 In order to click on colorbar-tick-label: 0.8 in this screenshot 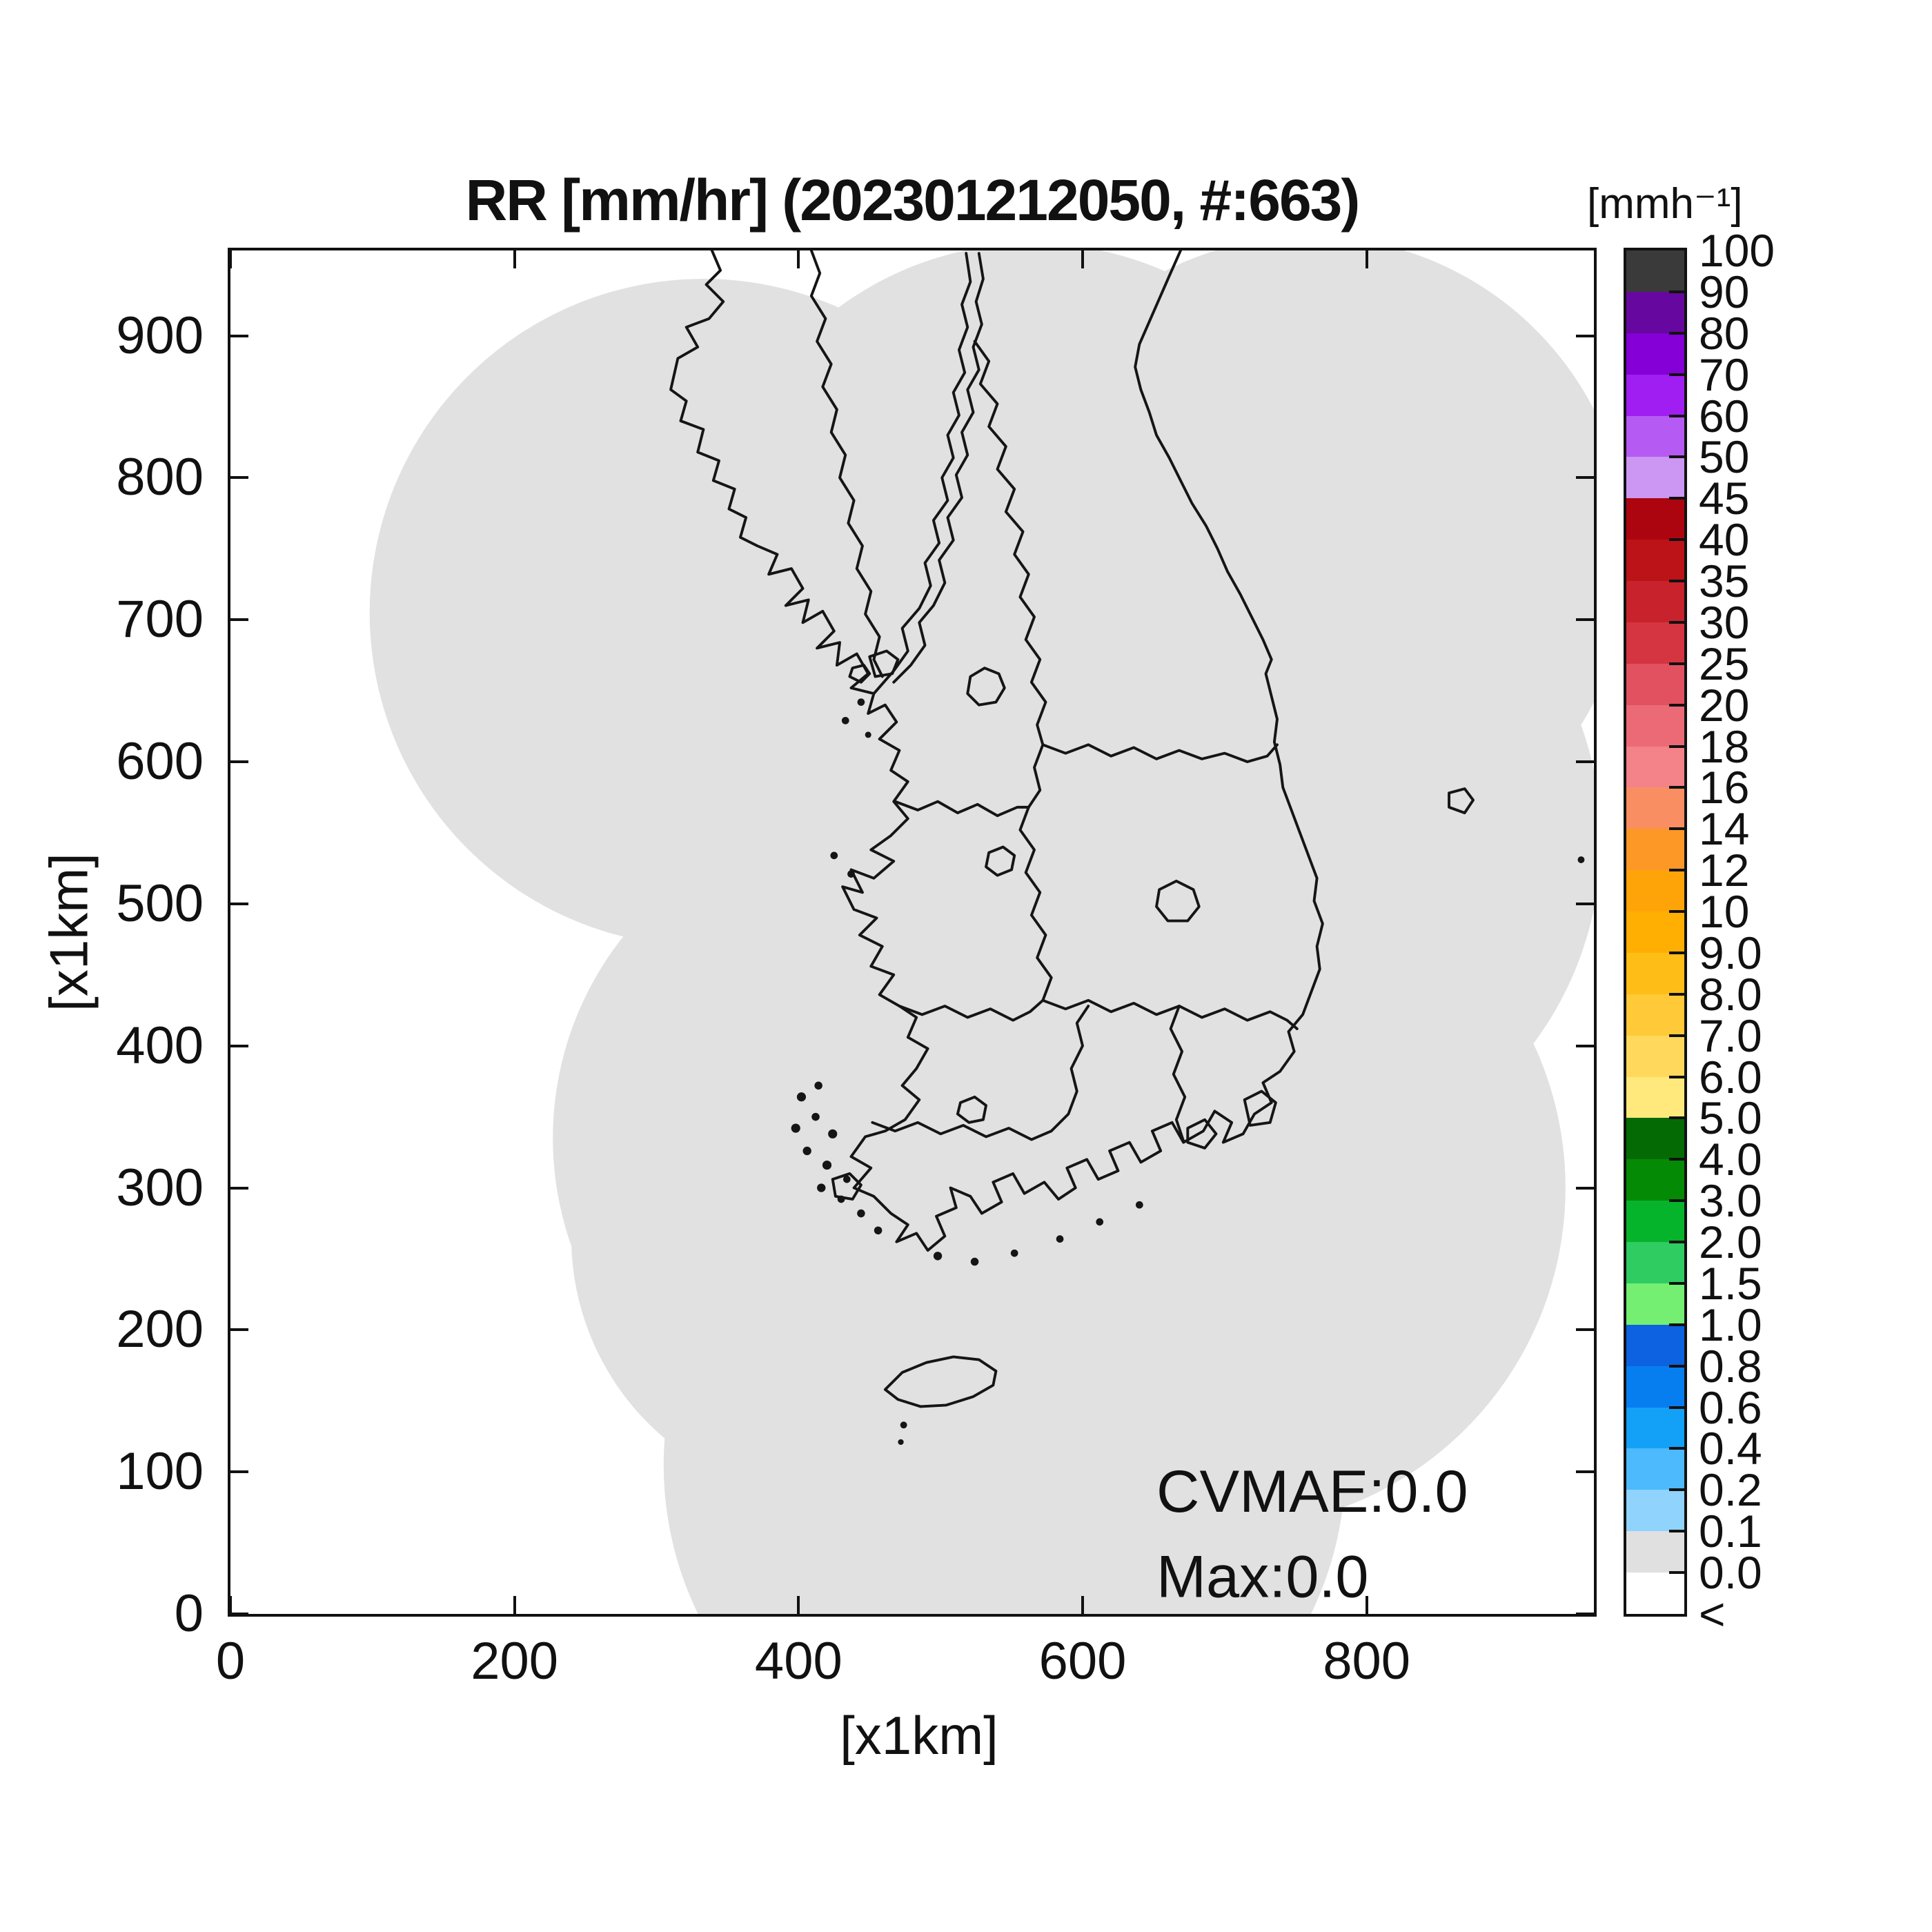, I will do `click(1730, 1366)`.